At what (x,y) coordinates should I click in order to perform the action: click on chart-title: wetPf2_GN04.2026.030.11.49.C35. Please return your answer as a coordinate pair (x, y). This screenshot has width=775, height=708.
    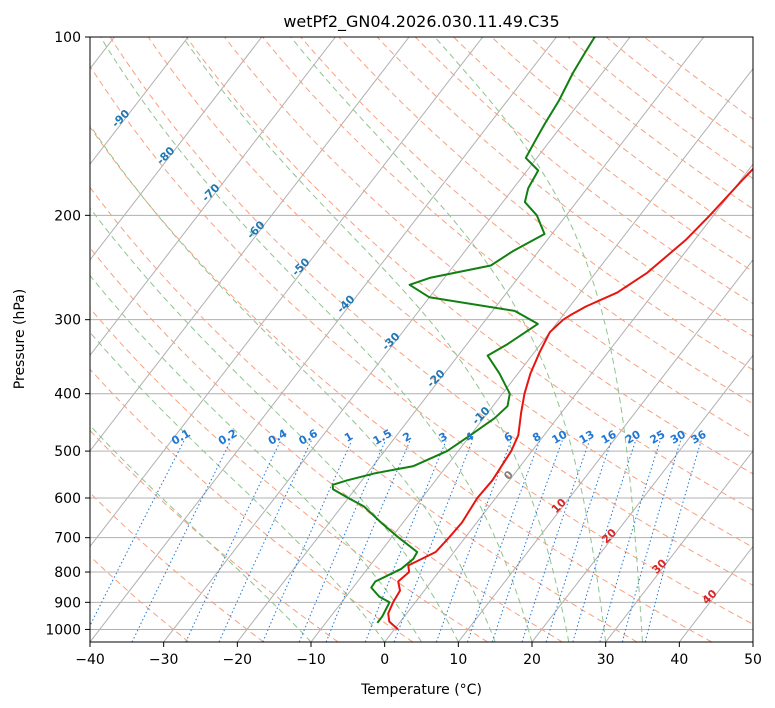
    Looking at the image, I should click on (421, 22).